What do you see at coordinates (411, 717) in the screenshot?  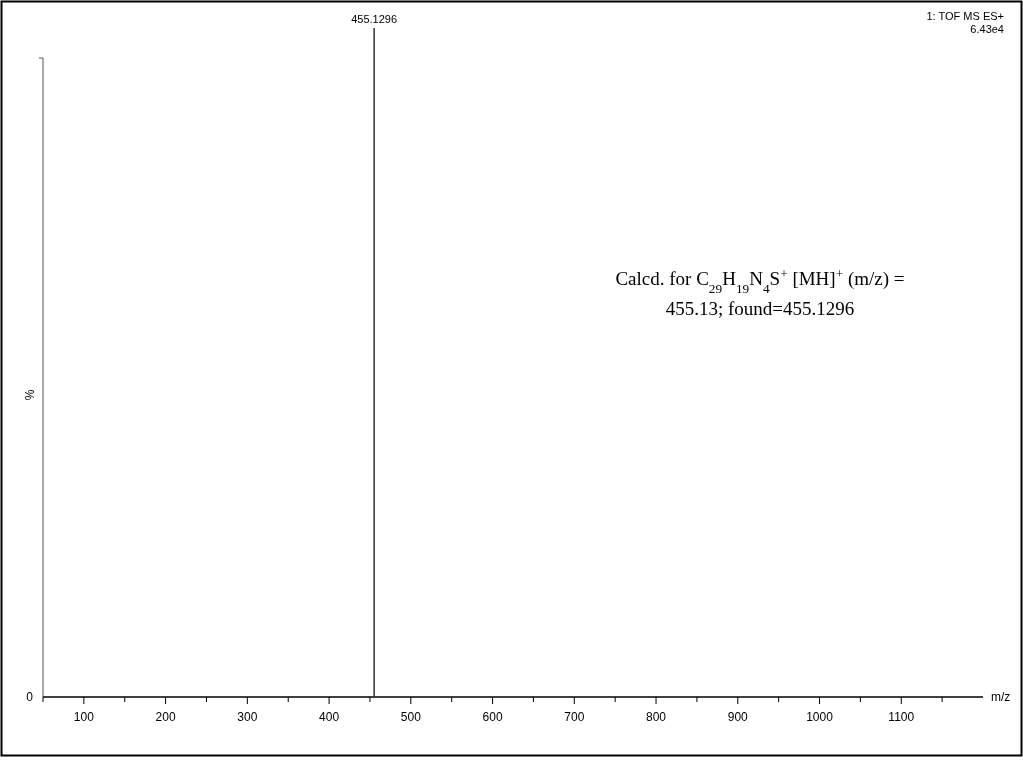 I see `x-tick-label: 500` at bounding box center [411, 717].